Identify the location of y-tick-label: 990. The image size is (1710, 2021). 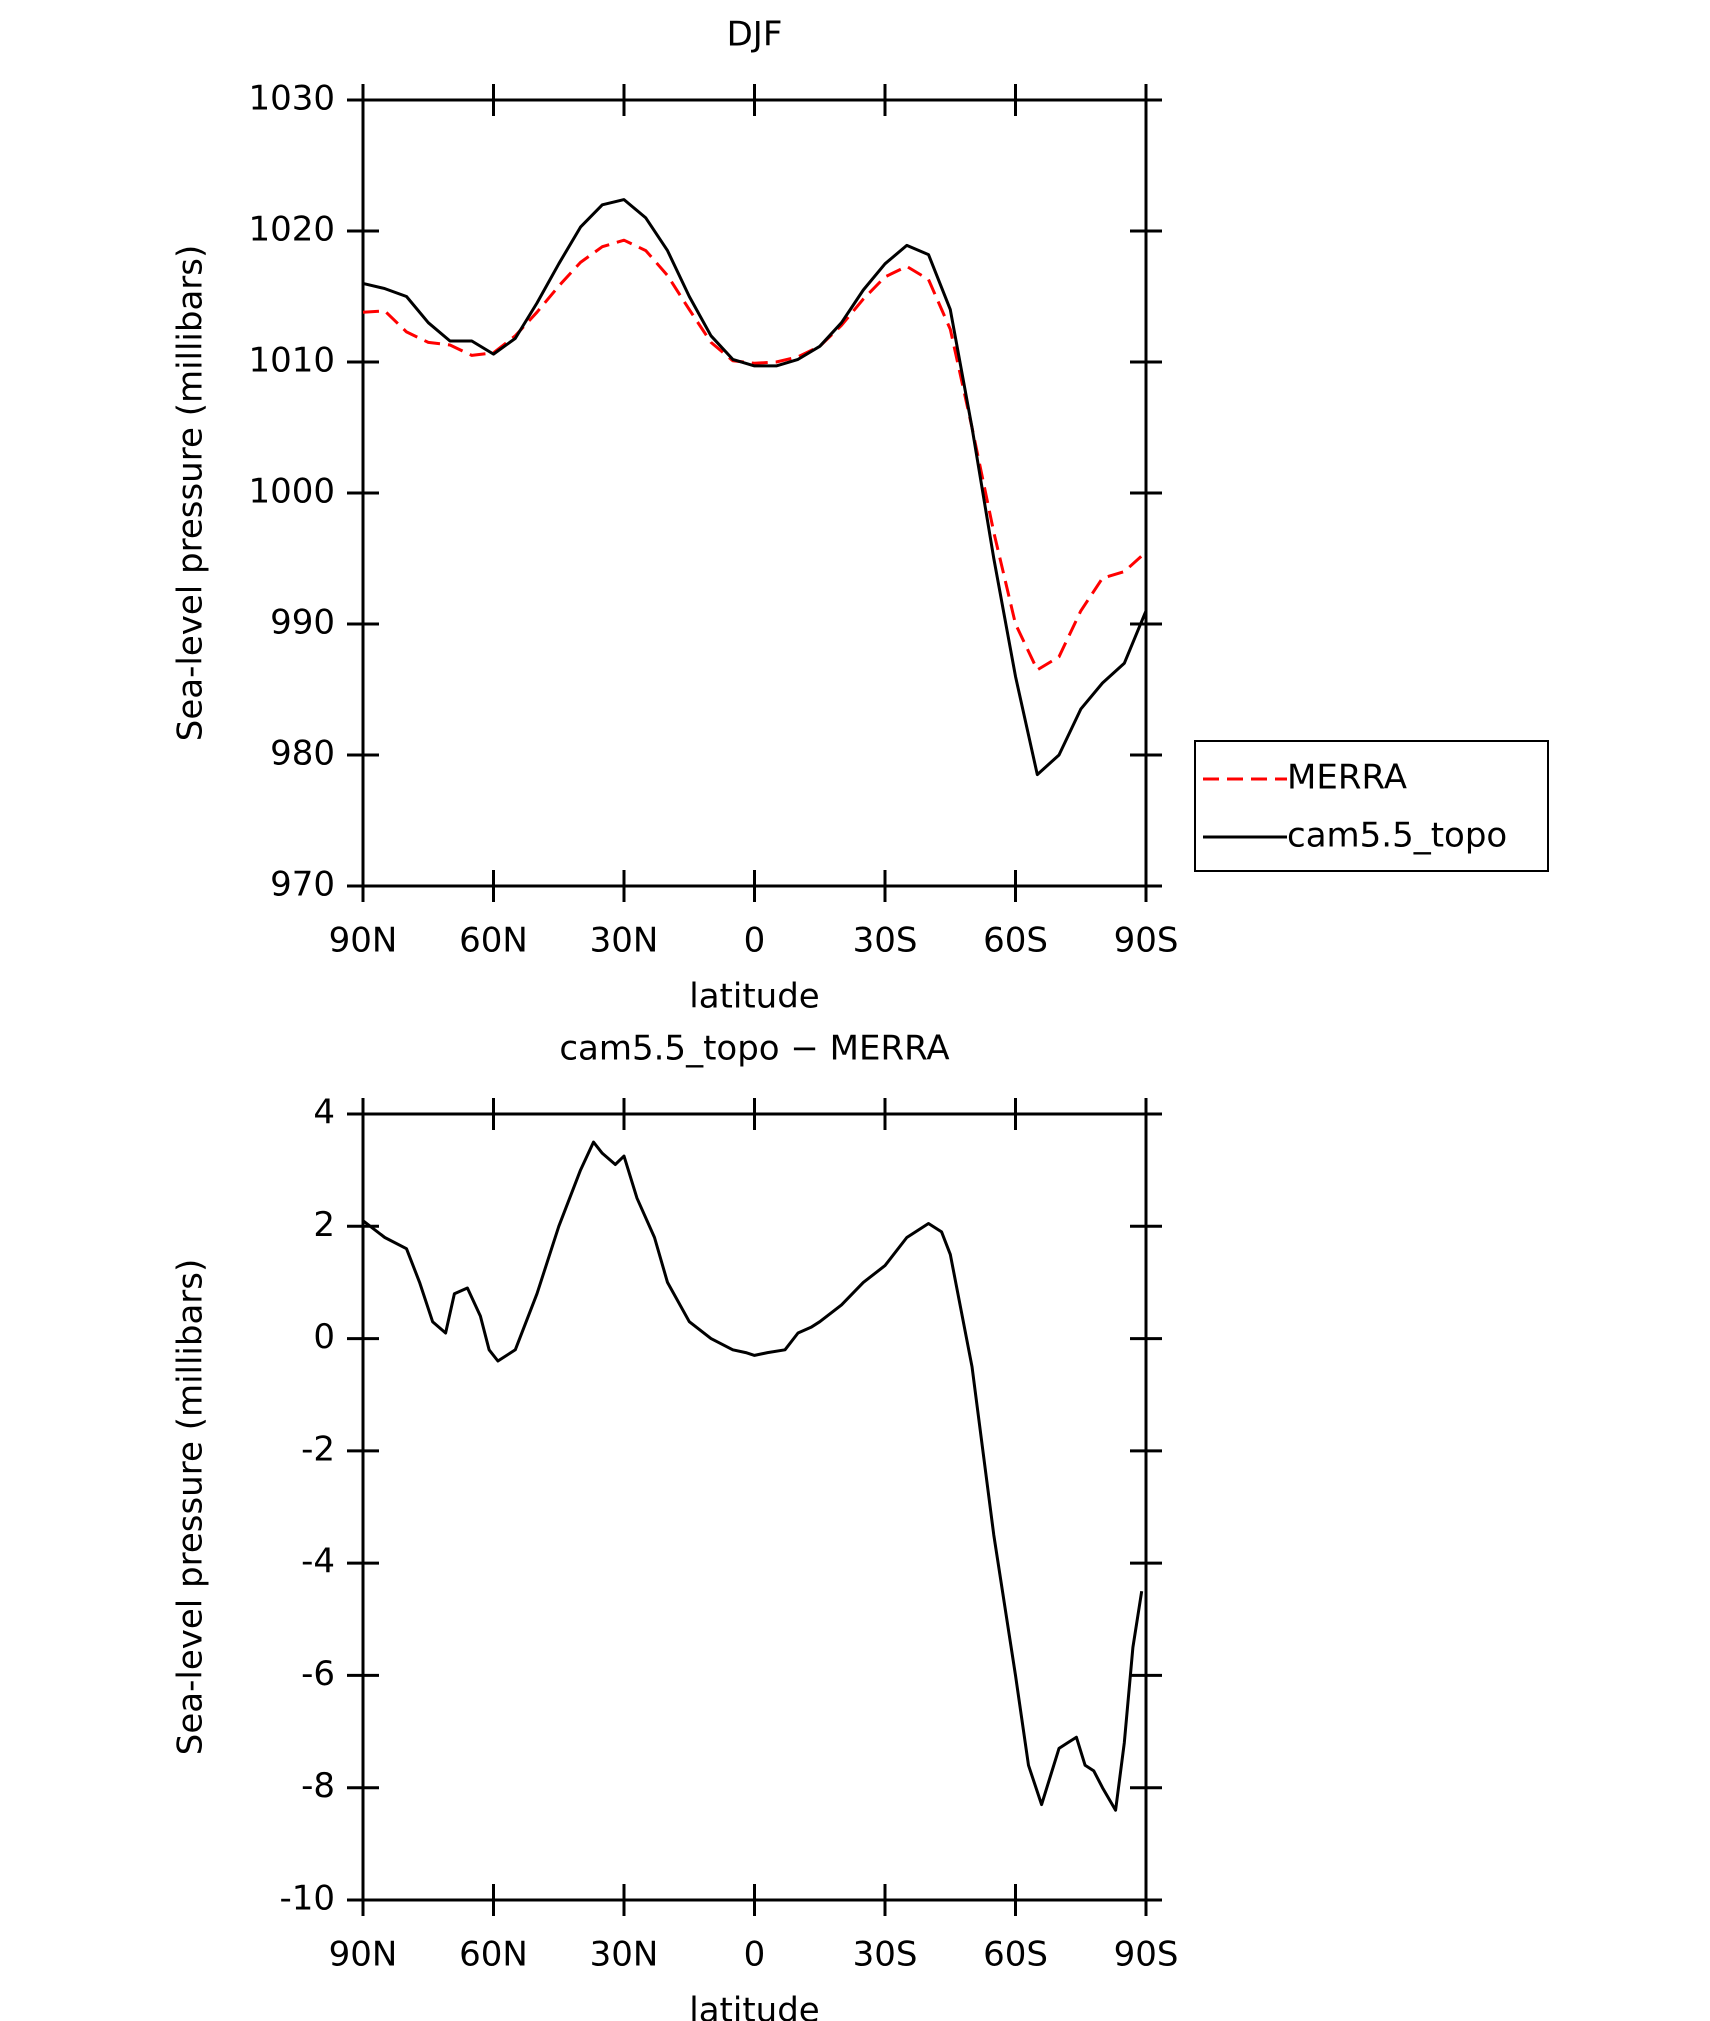
(302, 623).